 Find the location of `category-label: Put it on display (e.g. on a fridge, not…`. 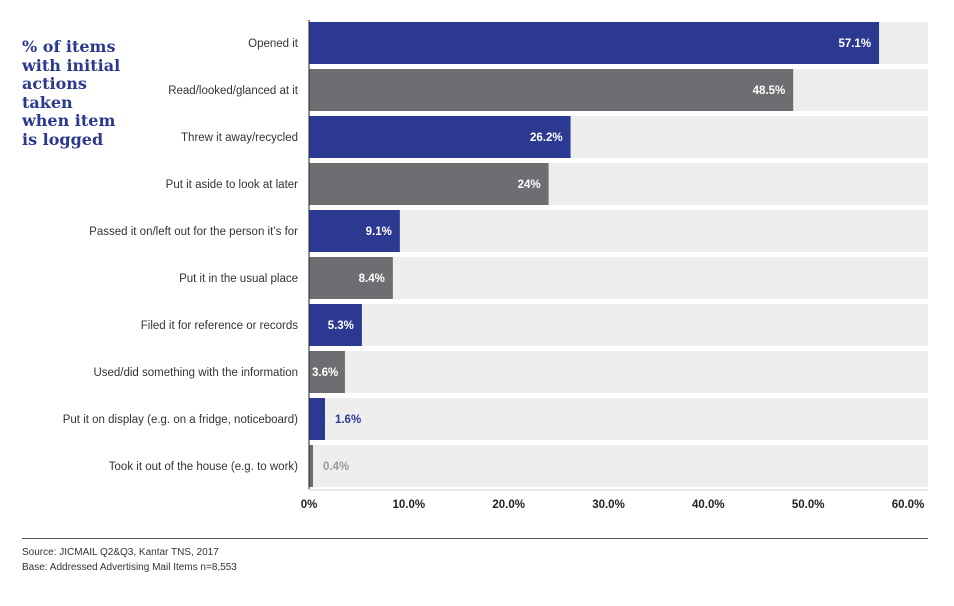

category-label: Put it on display (e.g. on a fridge, not… is located at coordinates (180, 420).